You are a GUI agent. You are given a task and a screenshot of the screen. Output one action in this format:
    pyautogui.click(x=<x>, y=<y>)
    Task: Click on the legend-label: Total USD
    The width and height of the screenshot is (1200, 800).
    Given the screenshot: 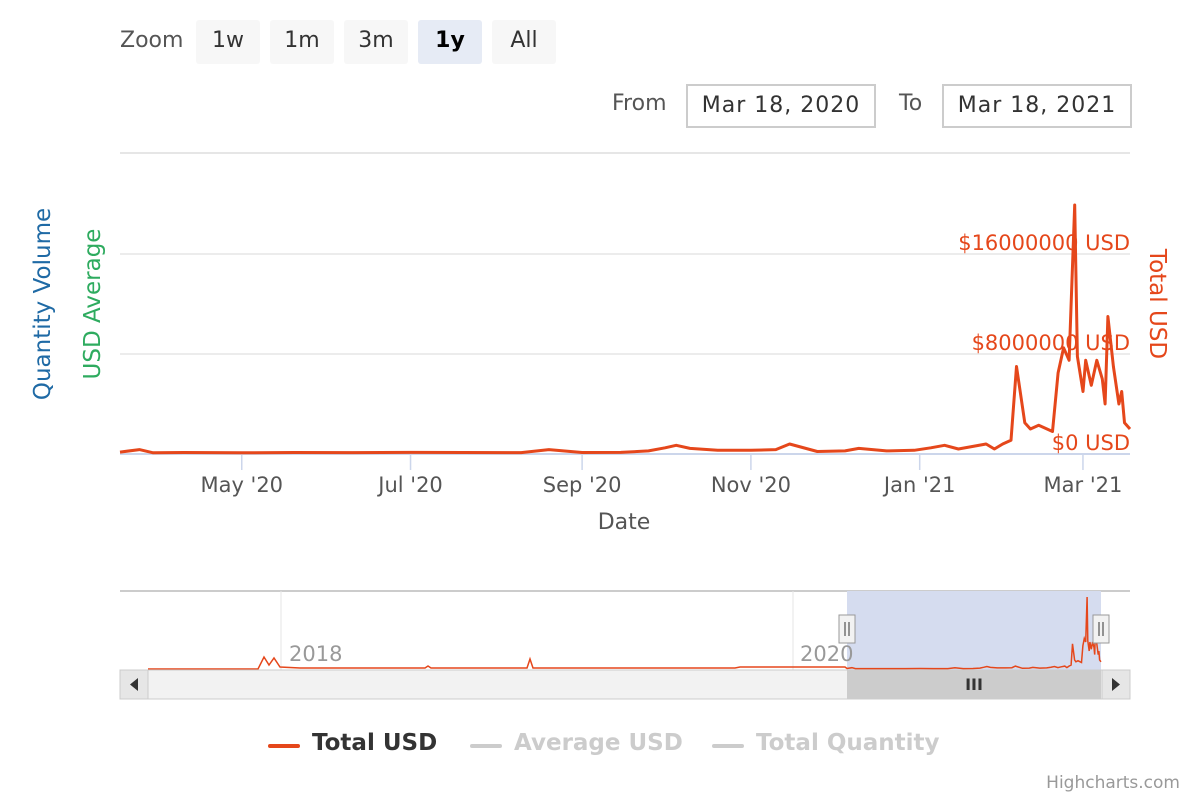 What is the action you would take?
    pyautogui.click(x=375, y=743)
    